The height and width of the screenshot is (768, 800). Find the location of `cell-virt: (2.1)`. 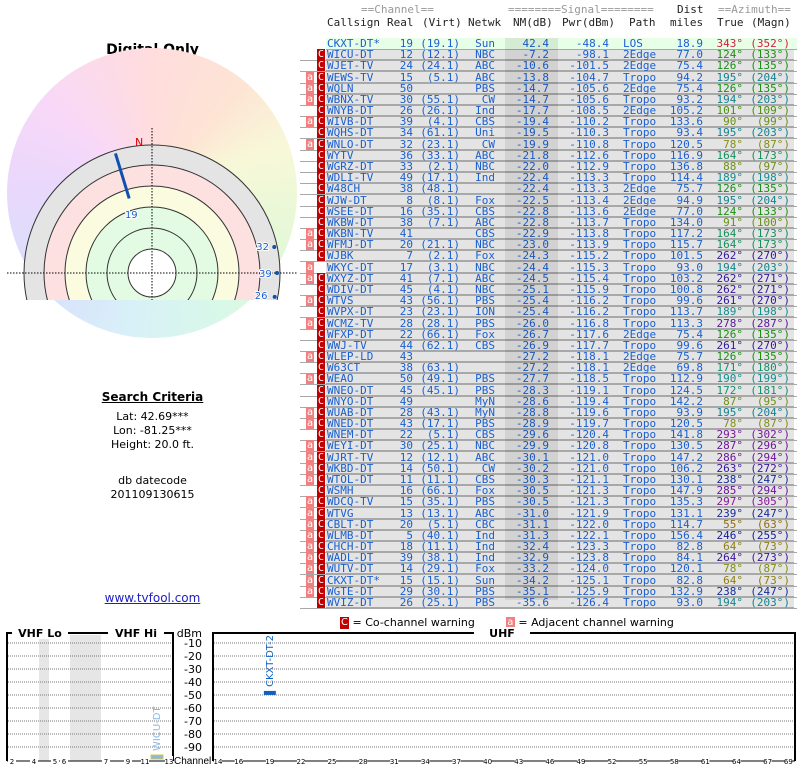

cell-virt: (2.1) is located at coordinates (443, 166).